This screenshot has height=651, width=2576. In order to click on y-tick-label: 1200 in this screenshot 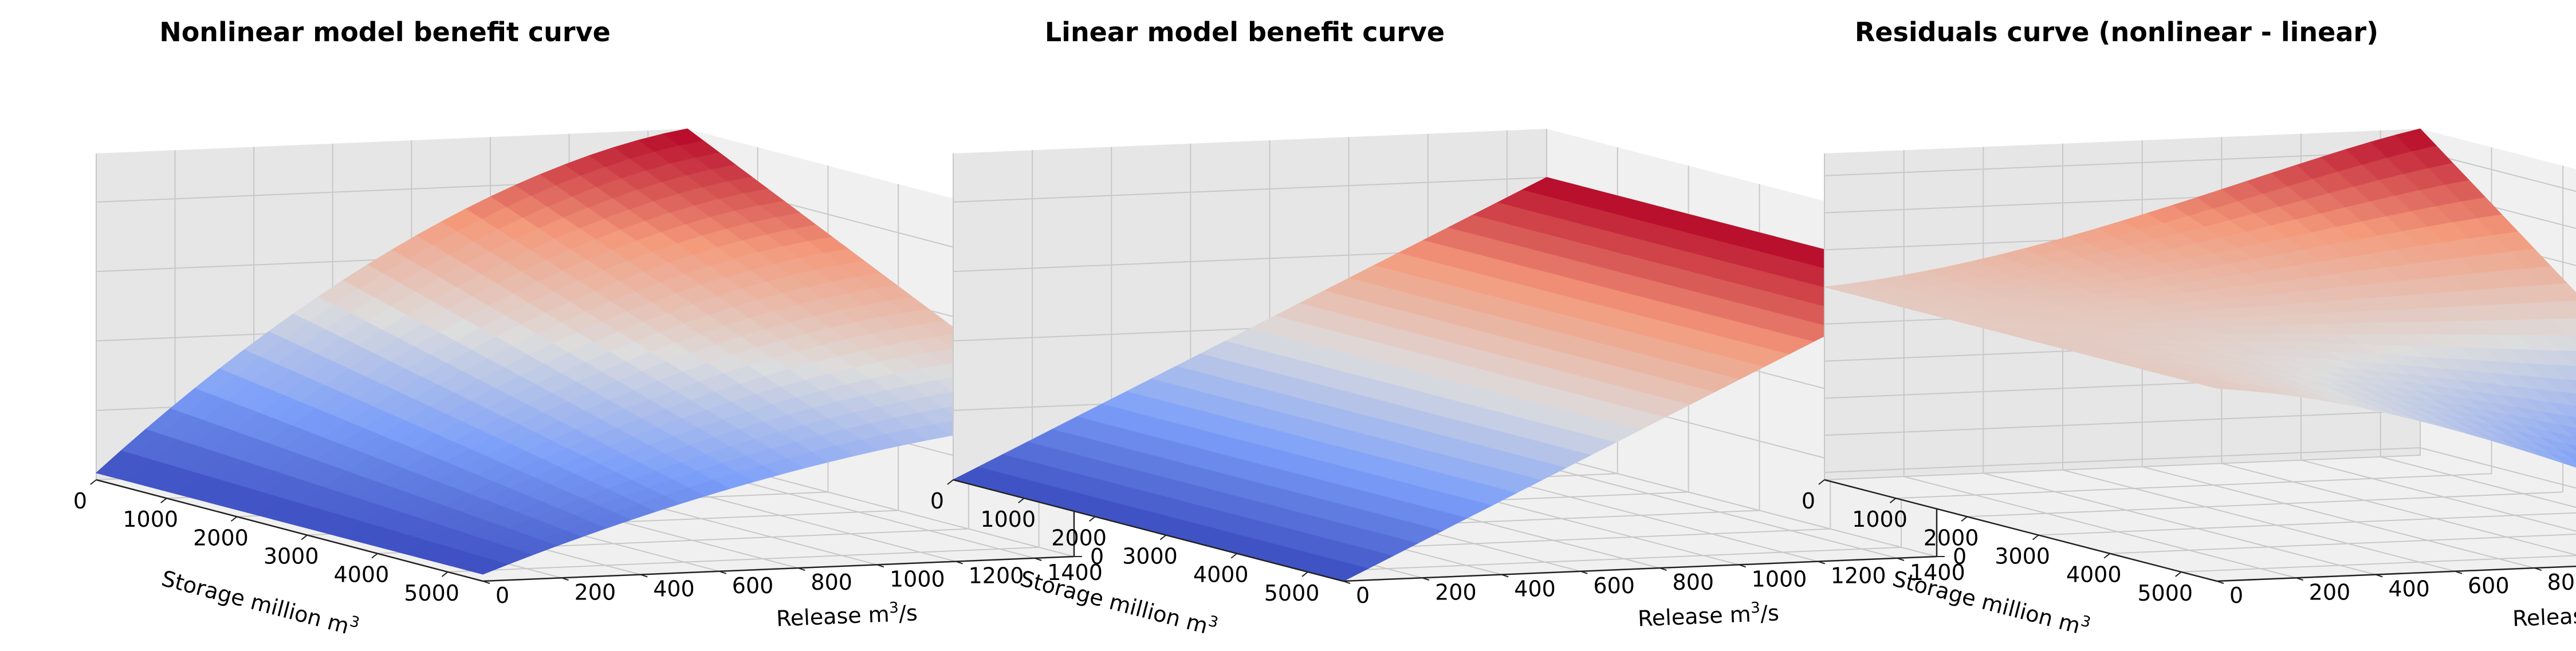, I will do `click(996, 576)`.